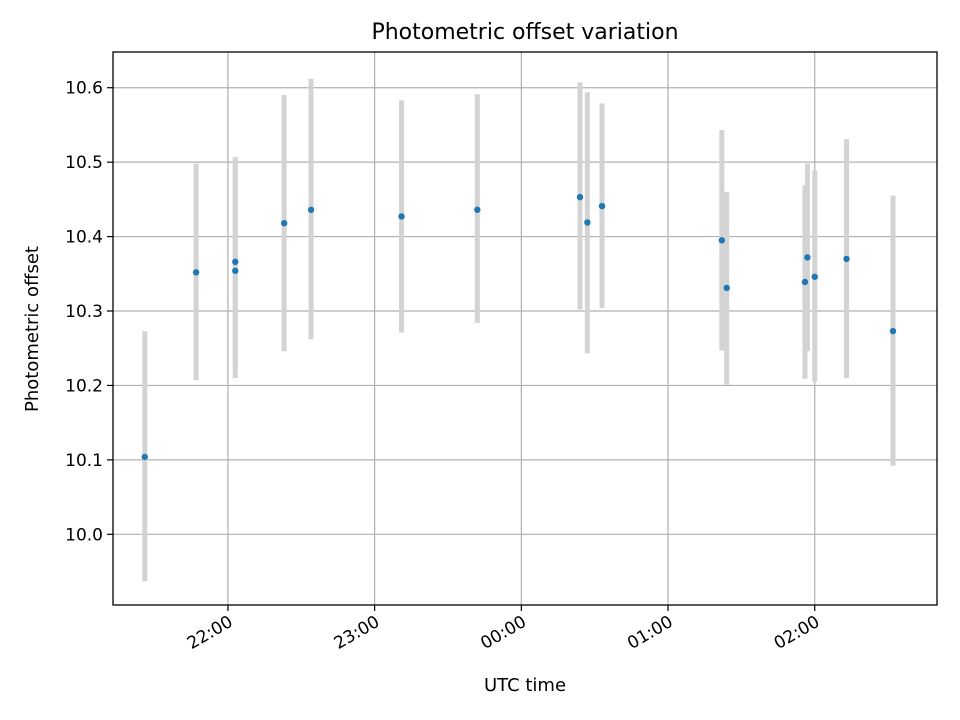 This screenshot has height=720, width=960. I want to click on y-axis-label: Photometric offset, so click(32, 329).